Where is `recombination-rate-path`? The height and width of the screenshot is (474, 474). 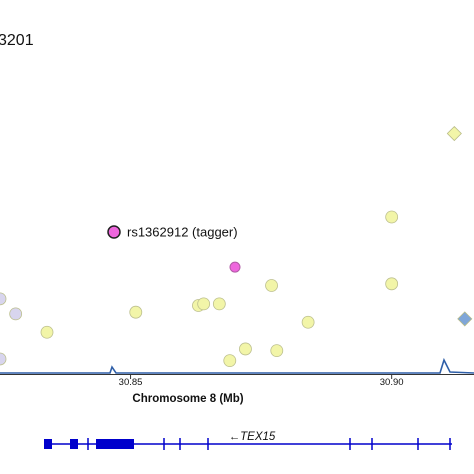
recombination-rate-path is located at coordinates (237, 366).